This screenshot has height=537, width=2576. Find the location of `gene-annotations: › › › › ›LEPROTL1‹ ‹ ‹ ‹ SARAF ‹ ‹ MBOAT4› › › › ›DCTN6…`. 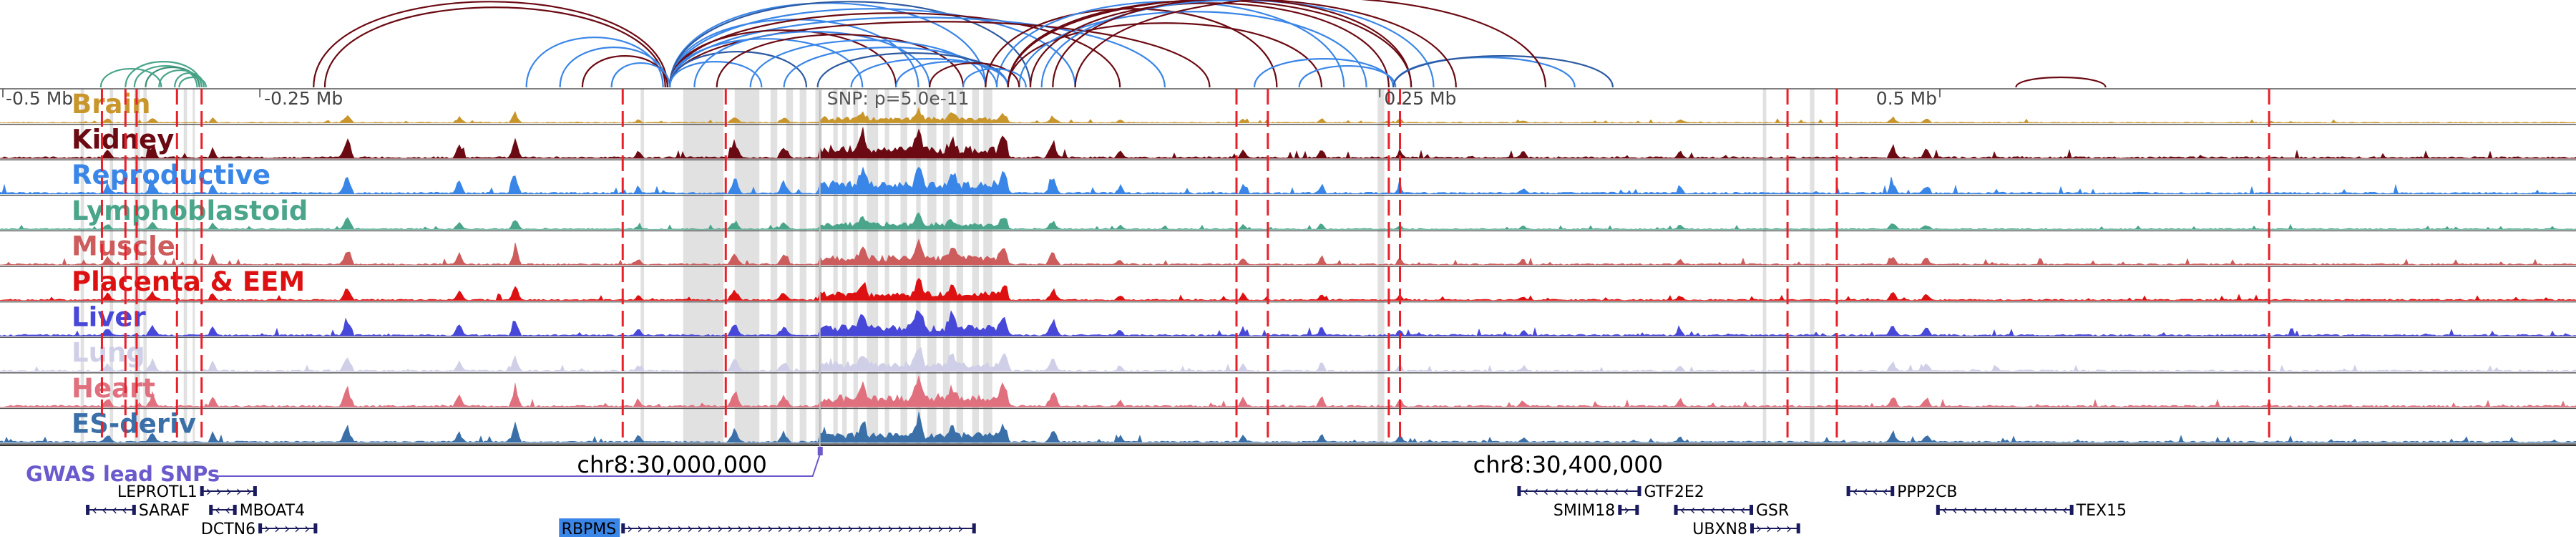

gene-annotations: › › › › ›LEPROTL1‹ ‹ ‹ ‹ SARAF ‹ ‹ MBOAT4› › › › ›DCTN6… is located at coordinates (1106, 510).